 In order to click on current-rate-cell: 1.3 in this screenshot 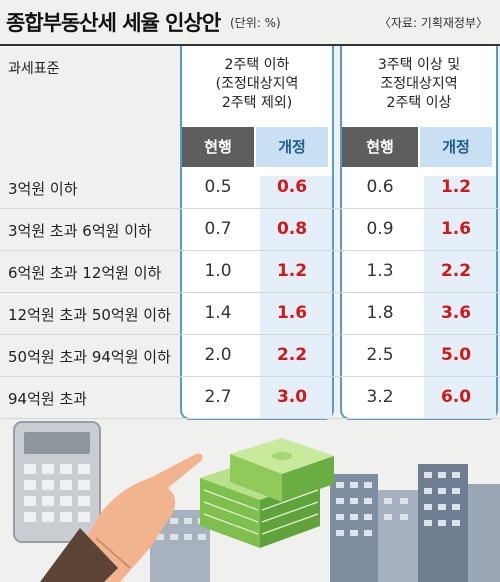, I will do `click(380, 271)`.